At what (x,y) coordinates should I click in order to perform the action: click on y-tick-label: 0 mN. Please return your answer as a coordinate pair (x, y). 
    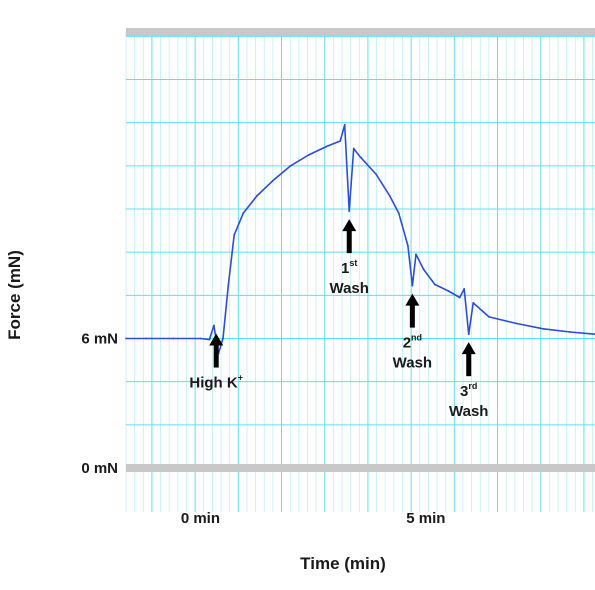
    Looking at the image, I should click on (99, 468).